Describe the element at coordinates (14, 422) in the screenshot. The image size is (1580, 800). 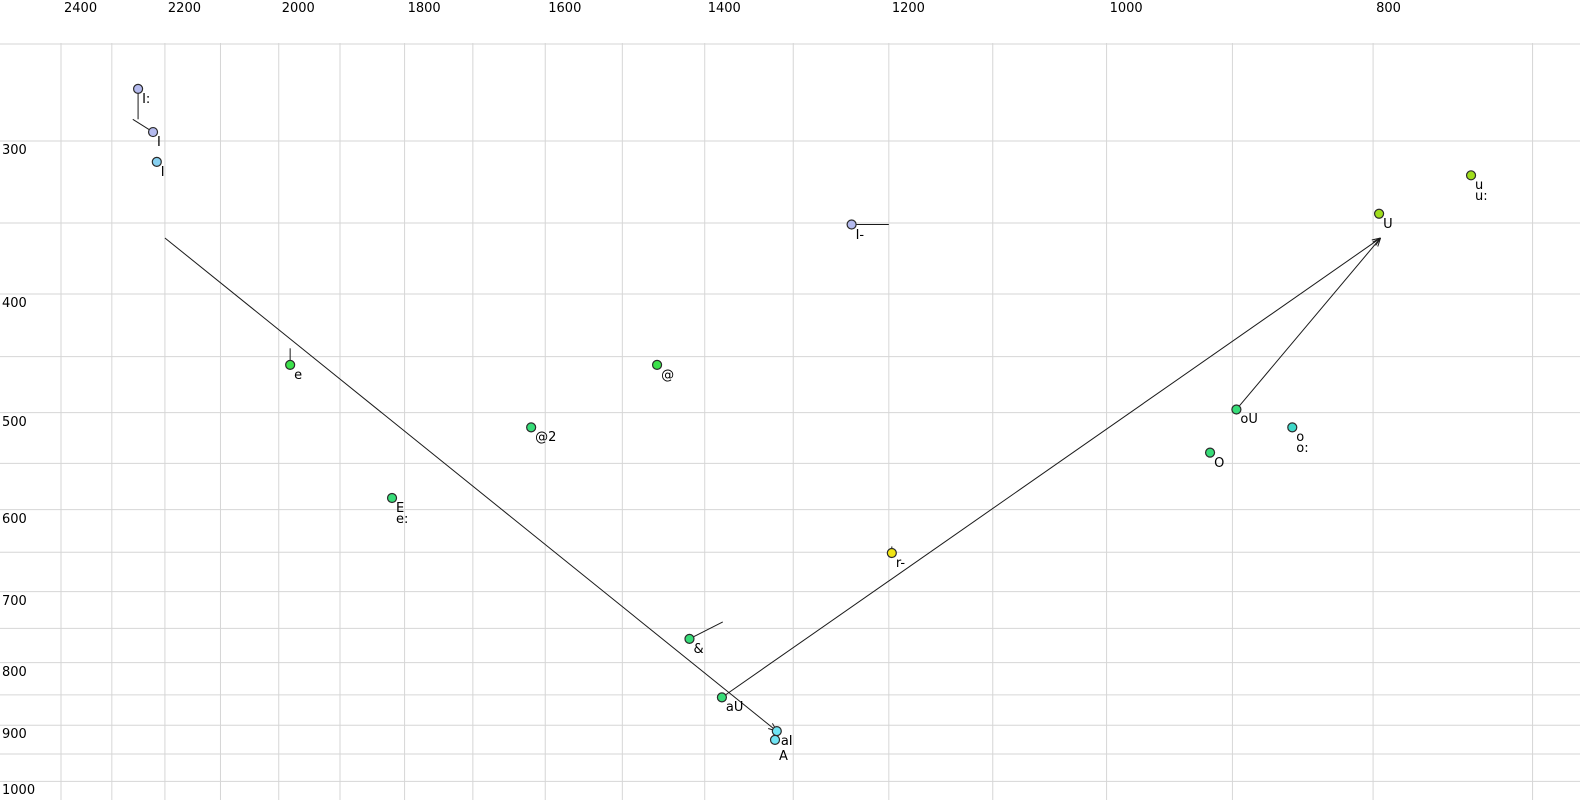
I see `y-tick-label: 500` at that location.